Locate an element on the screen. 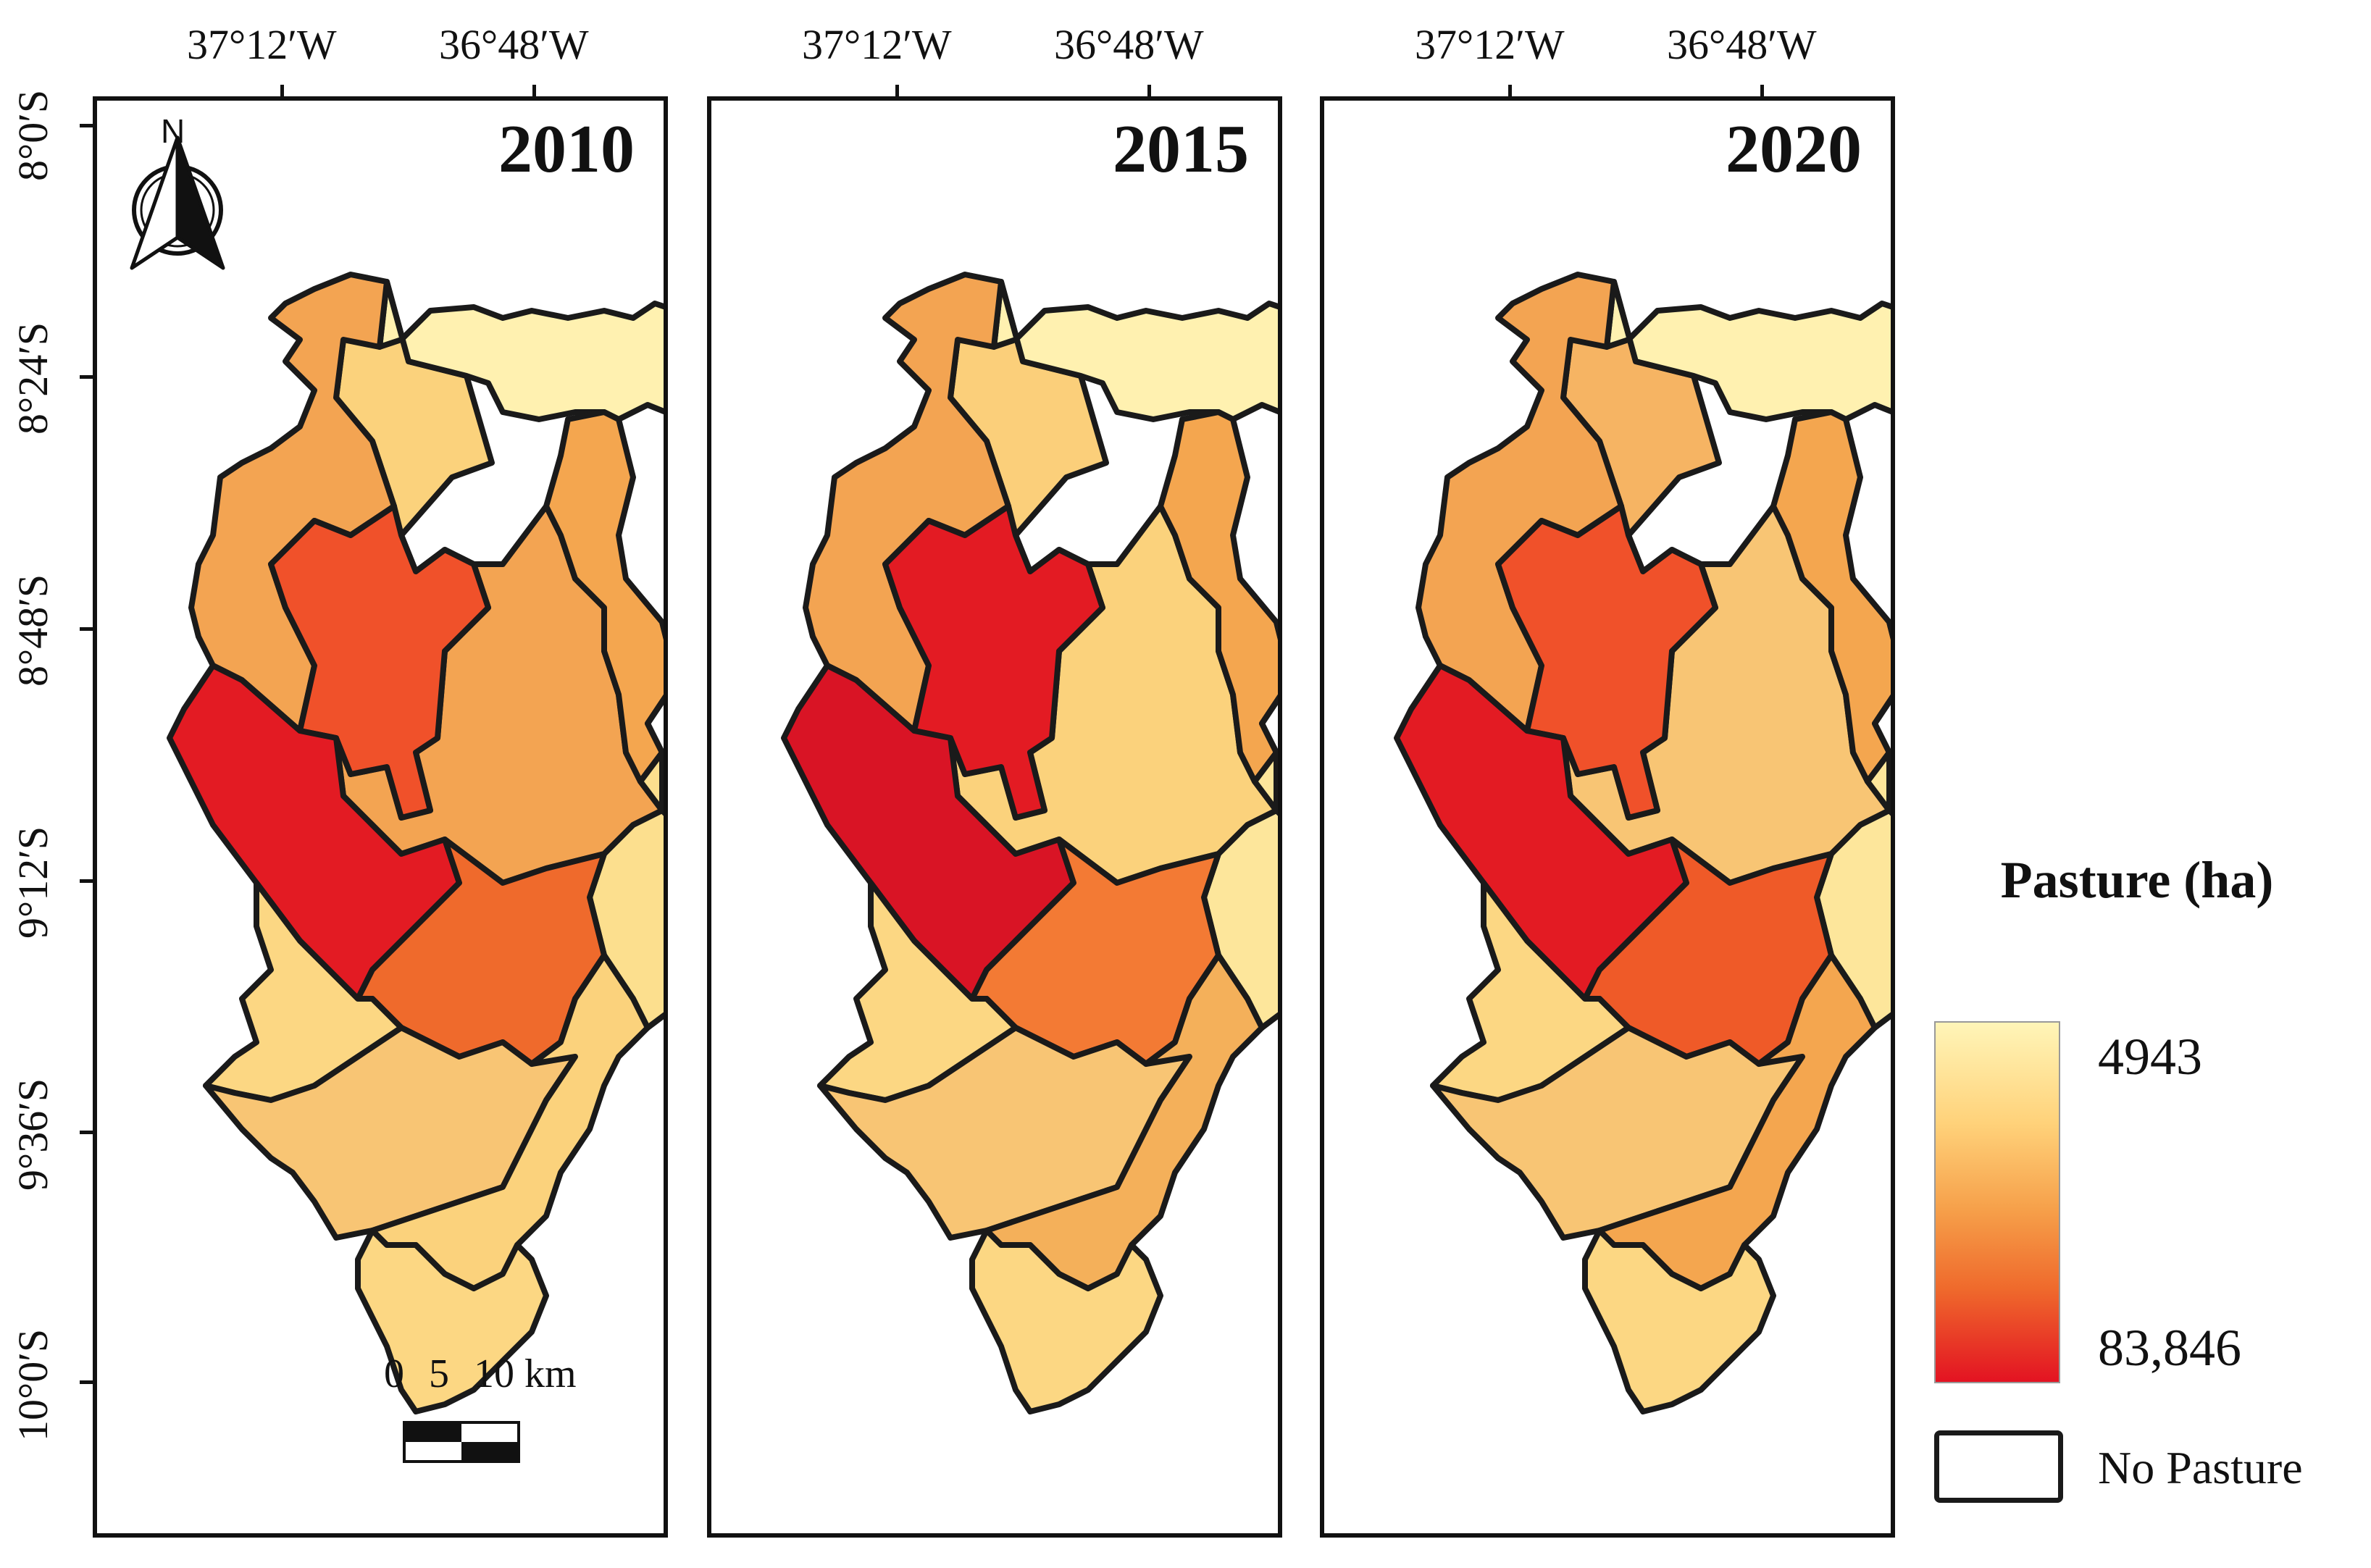  y-tick-label: 9°12′S is located at coordinates (33, 883).